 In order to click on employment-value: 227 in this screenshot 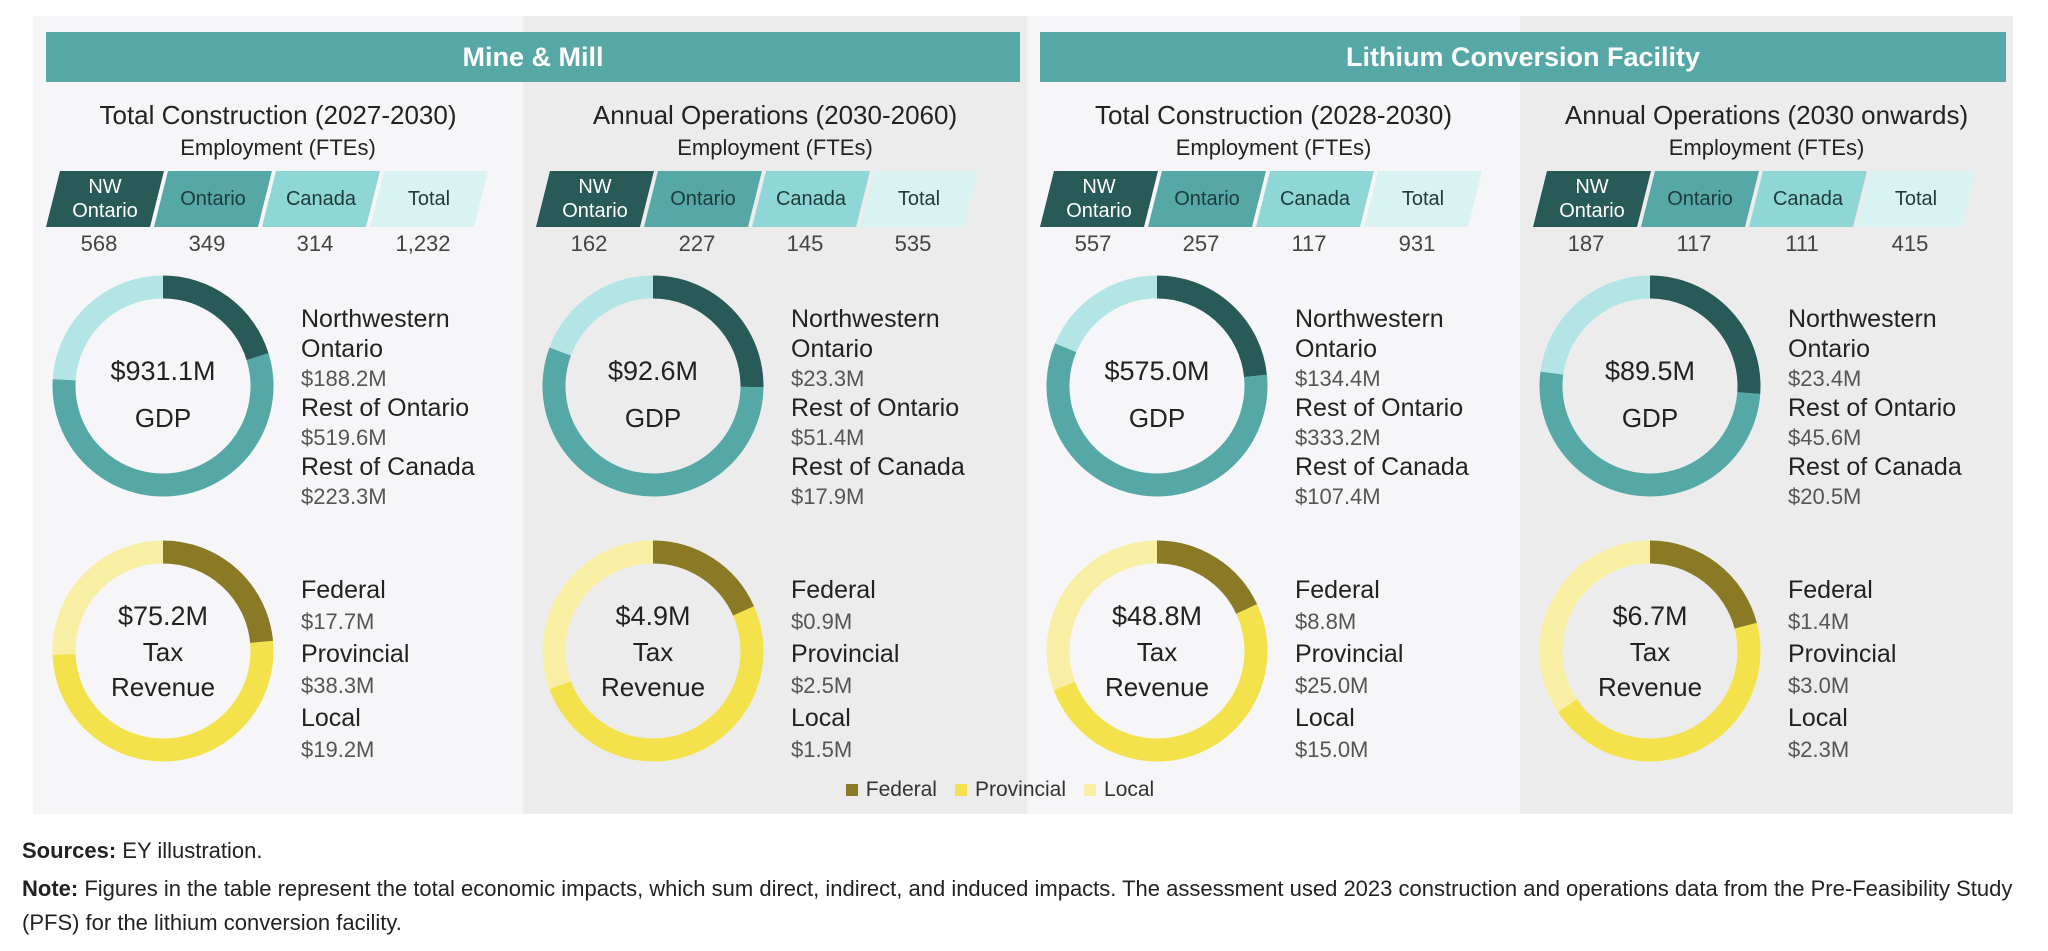, I will do `click(697, 243)`.